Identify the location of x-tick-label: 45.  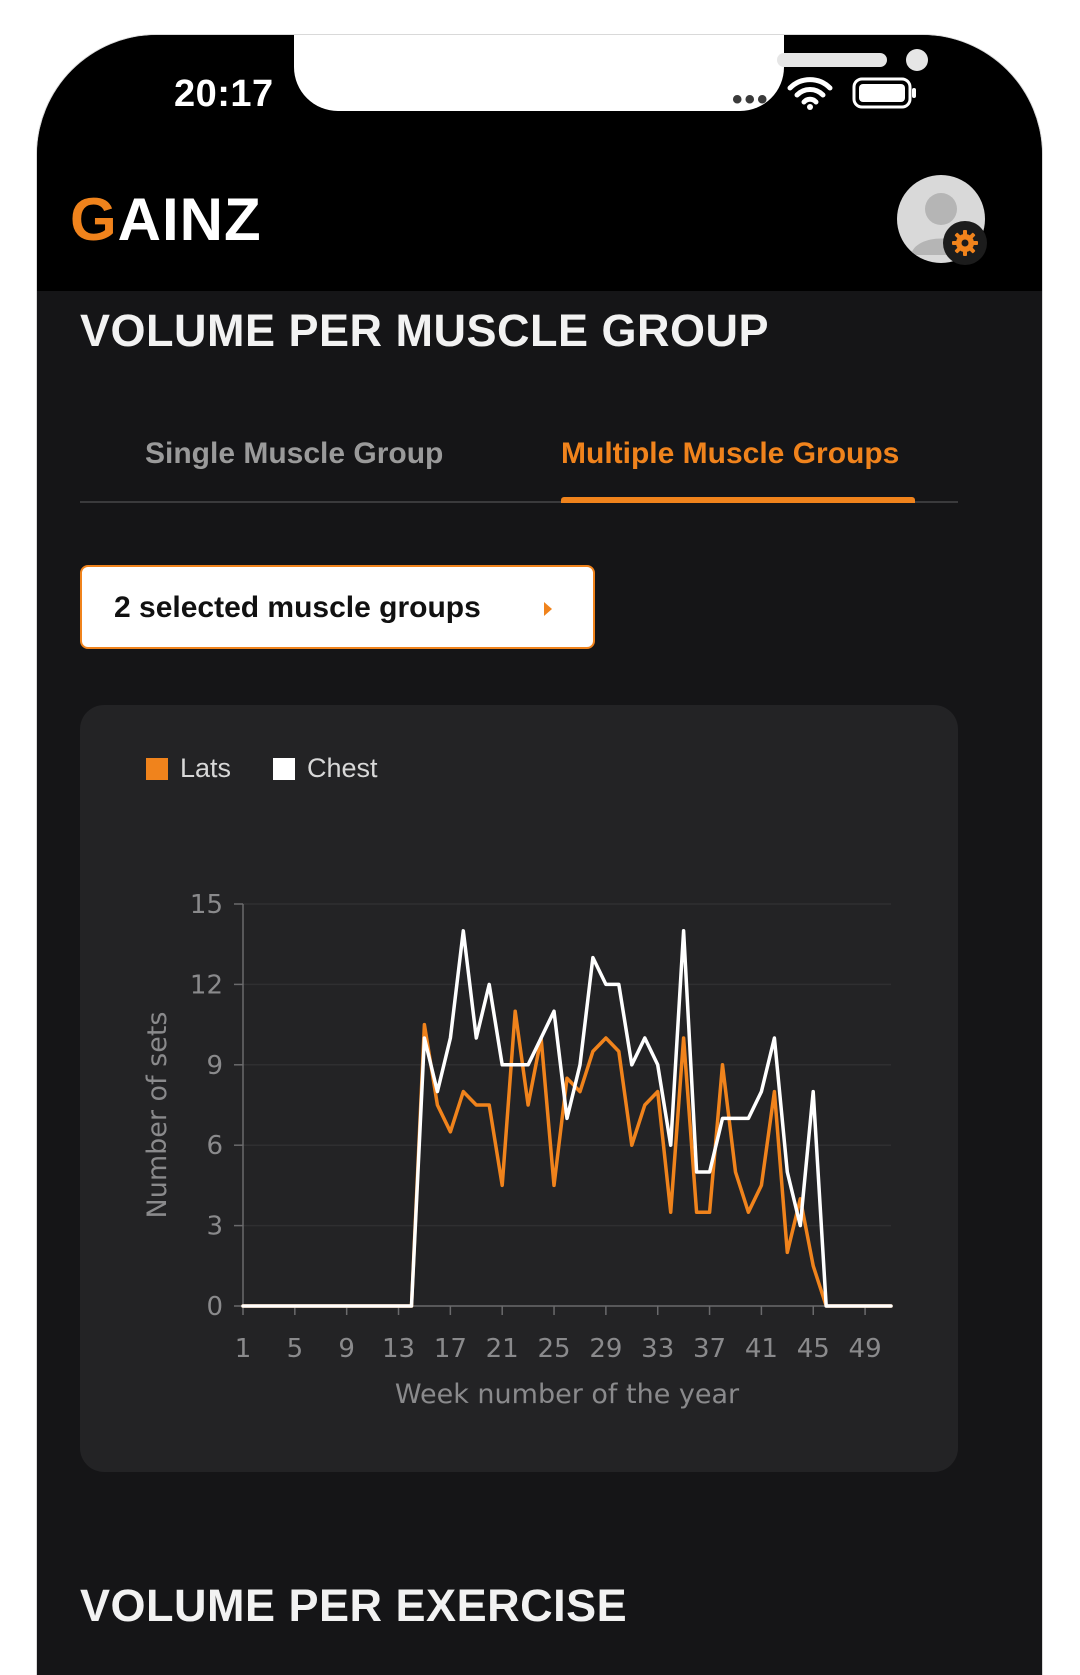
(813, 1349).